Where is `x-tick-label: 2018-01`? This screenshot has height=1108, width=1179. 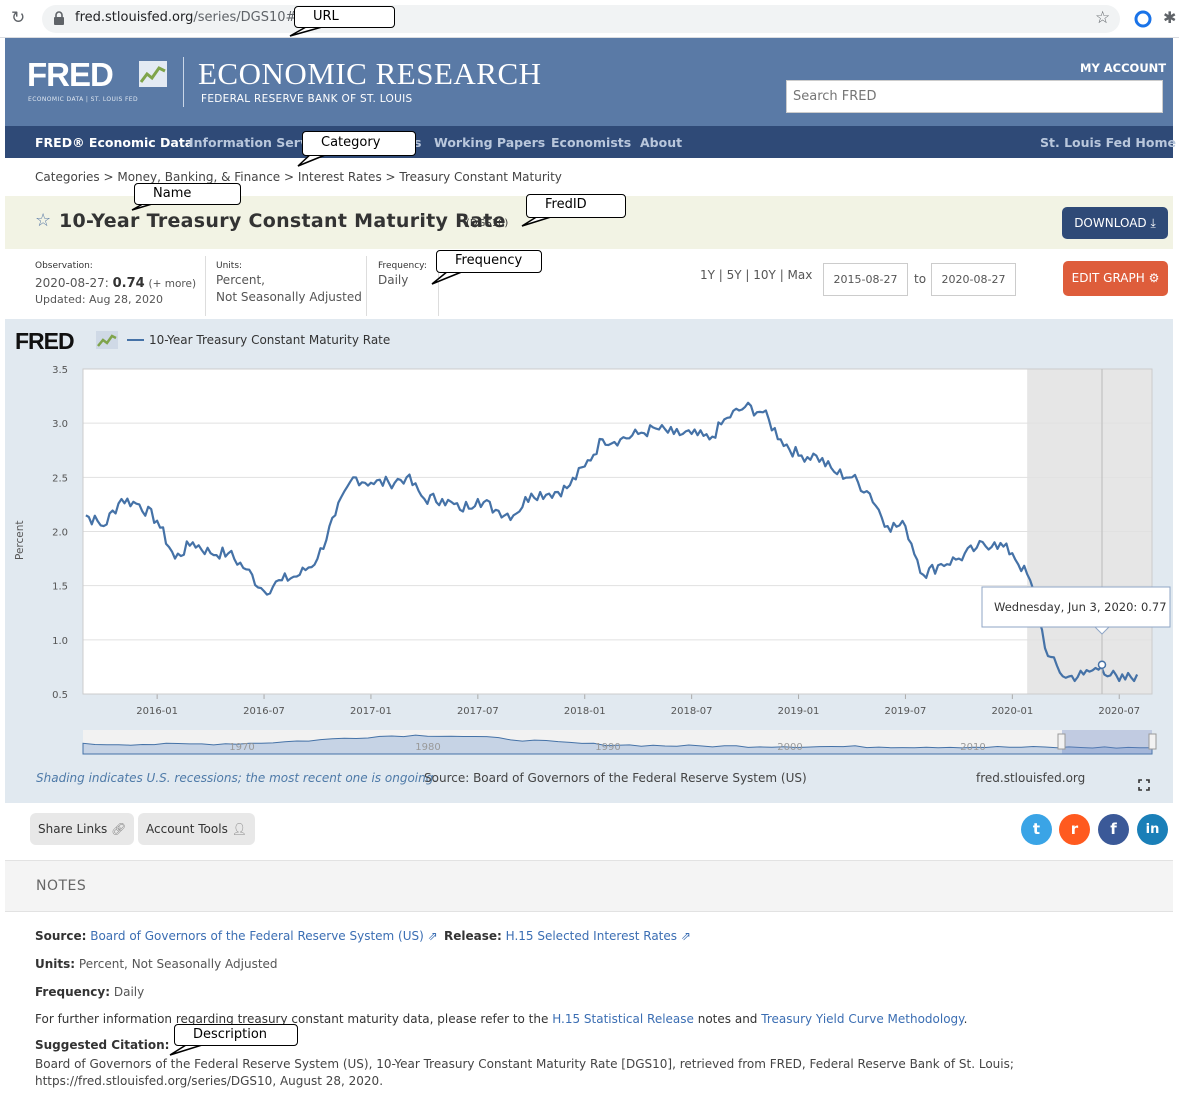
x-tick-label: 2018-01 is located at coordinates (585, 711).